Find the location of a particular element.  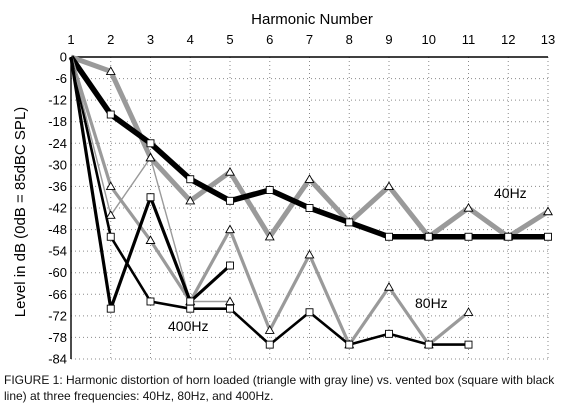

x-tick-label: 13 is located at coordinates (548, 39).